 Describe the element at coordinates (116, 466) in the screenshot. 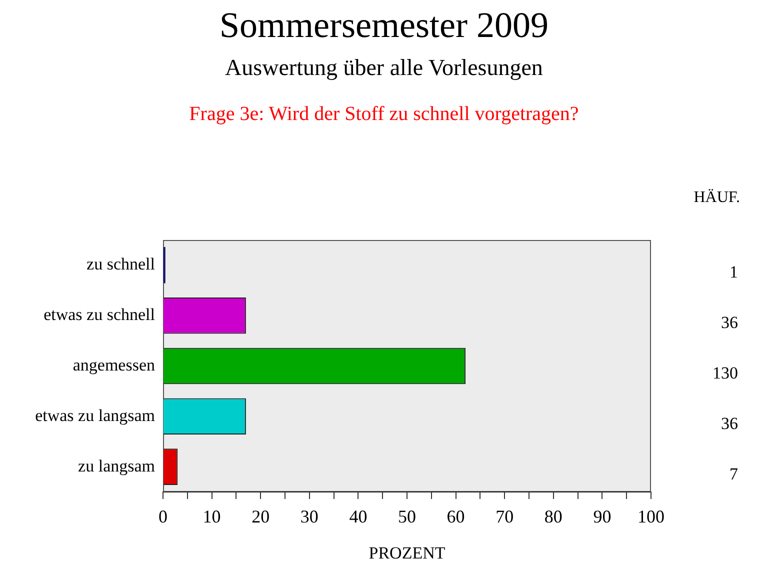

I see `y-tick-label: zu langsam` at that location.